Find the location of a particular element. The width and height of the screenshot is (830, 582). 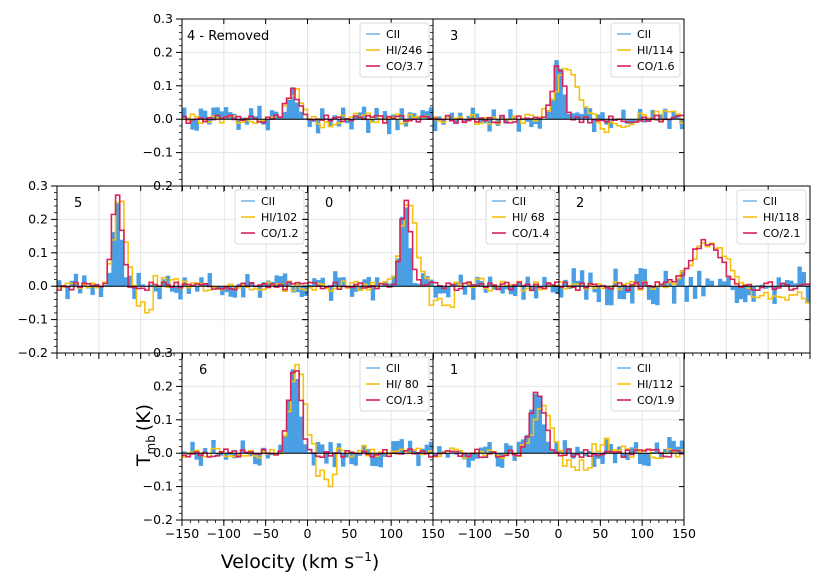

legend-box is located at coordinates (394, 384).